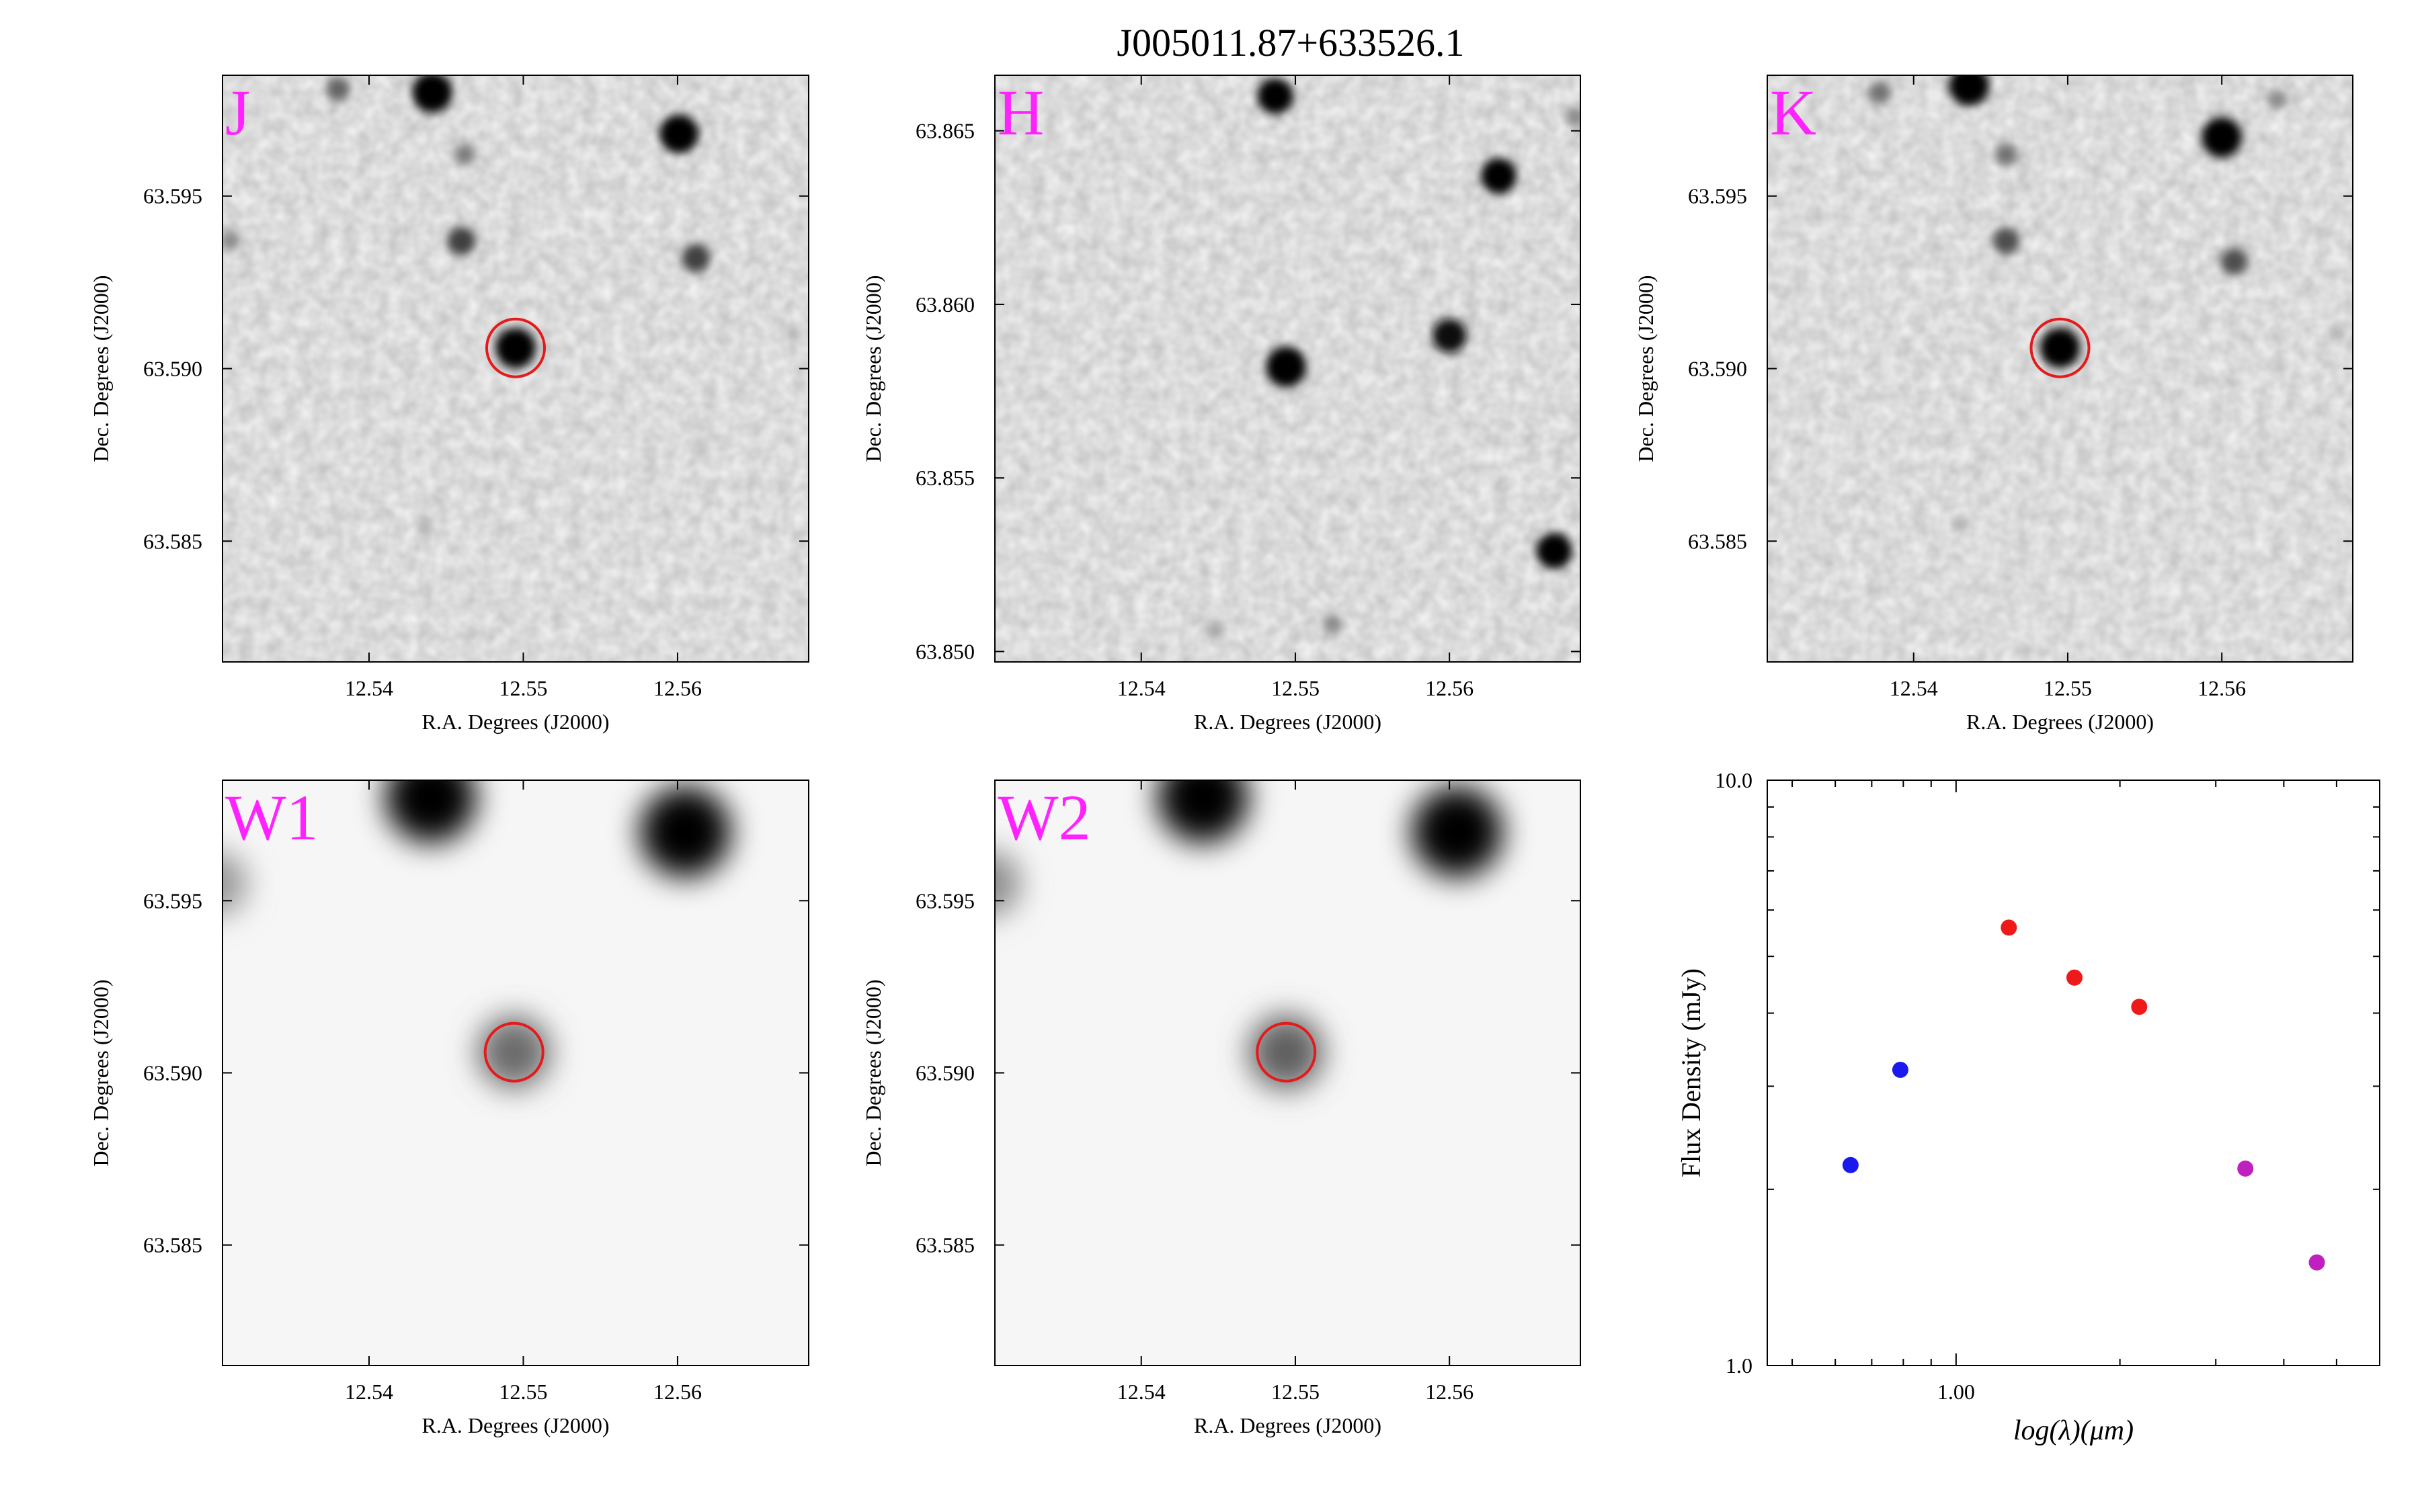 The height and width of the screenshot is (1512, 2420). Describe the element at coordinates (1291, 43) in the screenshot. I see `figure-title: J005011.87+633526.1` at that location.